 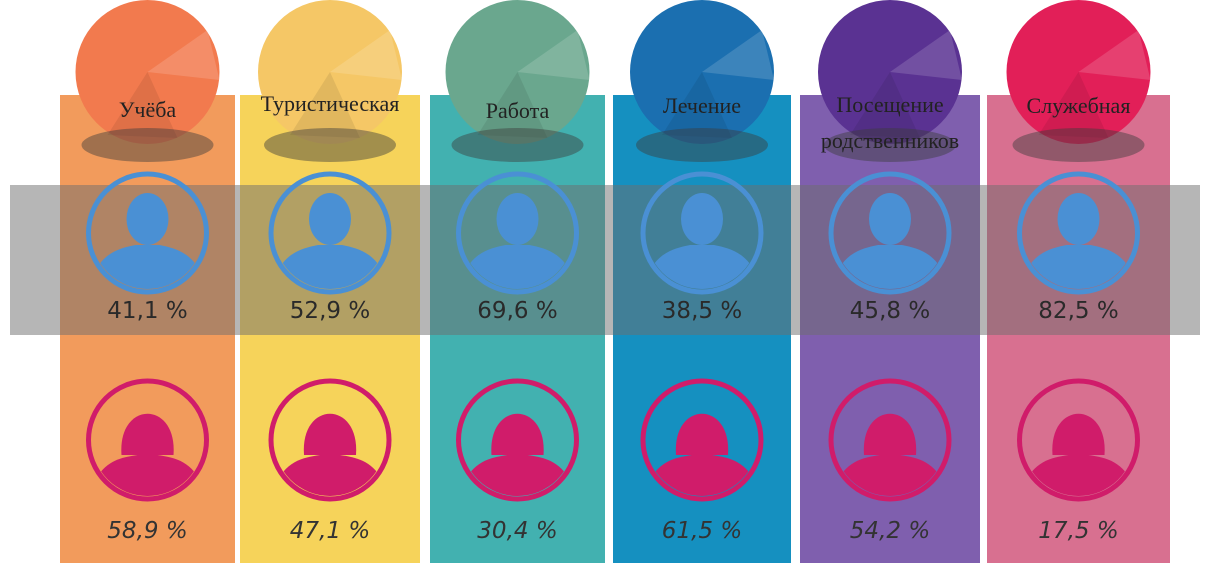 I want to click on category-label: Лечение, so click(x=702, y=105).